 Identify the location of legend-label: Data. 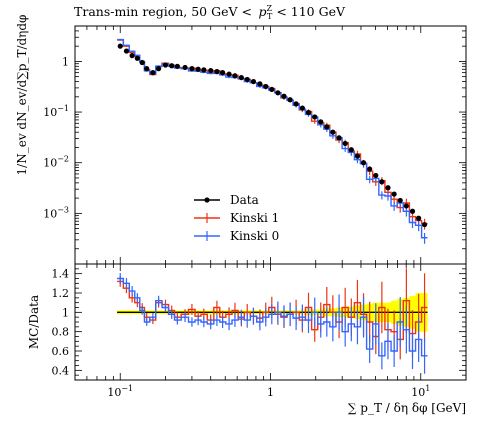
(244, 200).